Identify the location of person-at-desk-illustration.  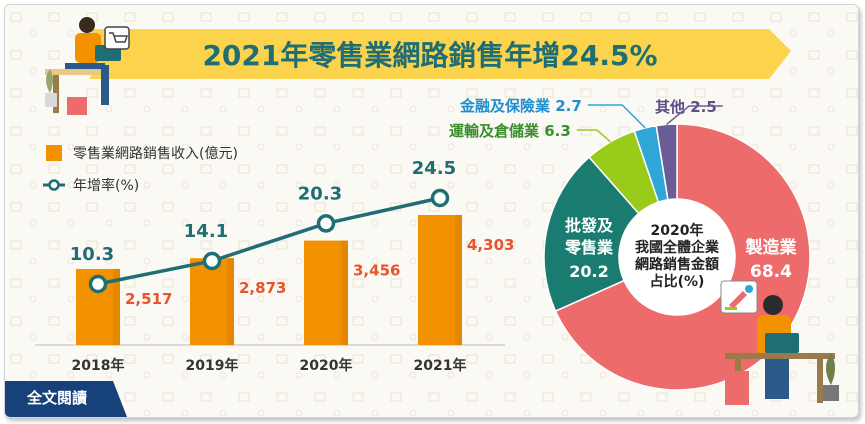
(782, 350).